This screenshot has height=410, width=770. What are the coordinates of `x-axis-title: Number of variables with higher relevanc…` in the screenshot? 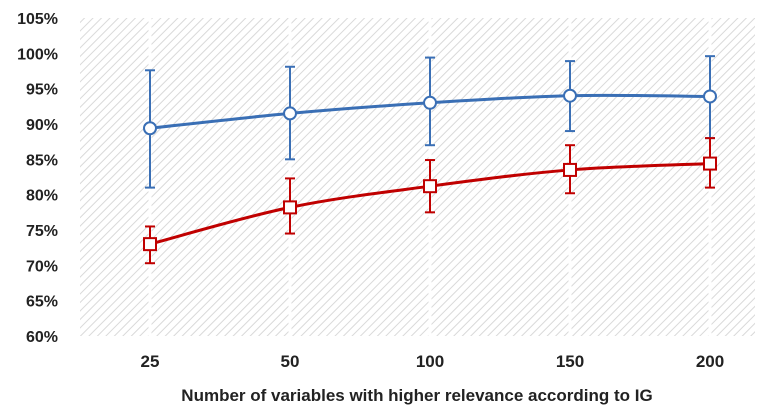 It's located at (416, 395).